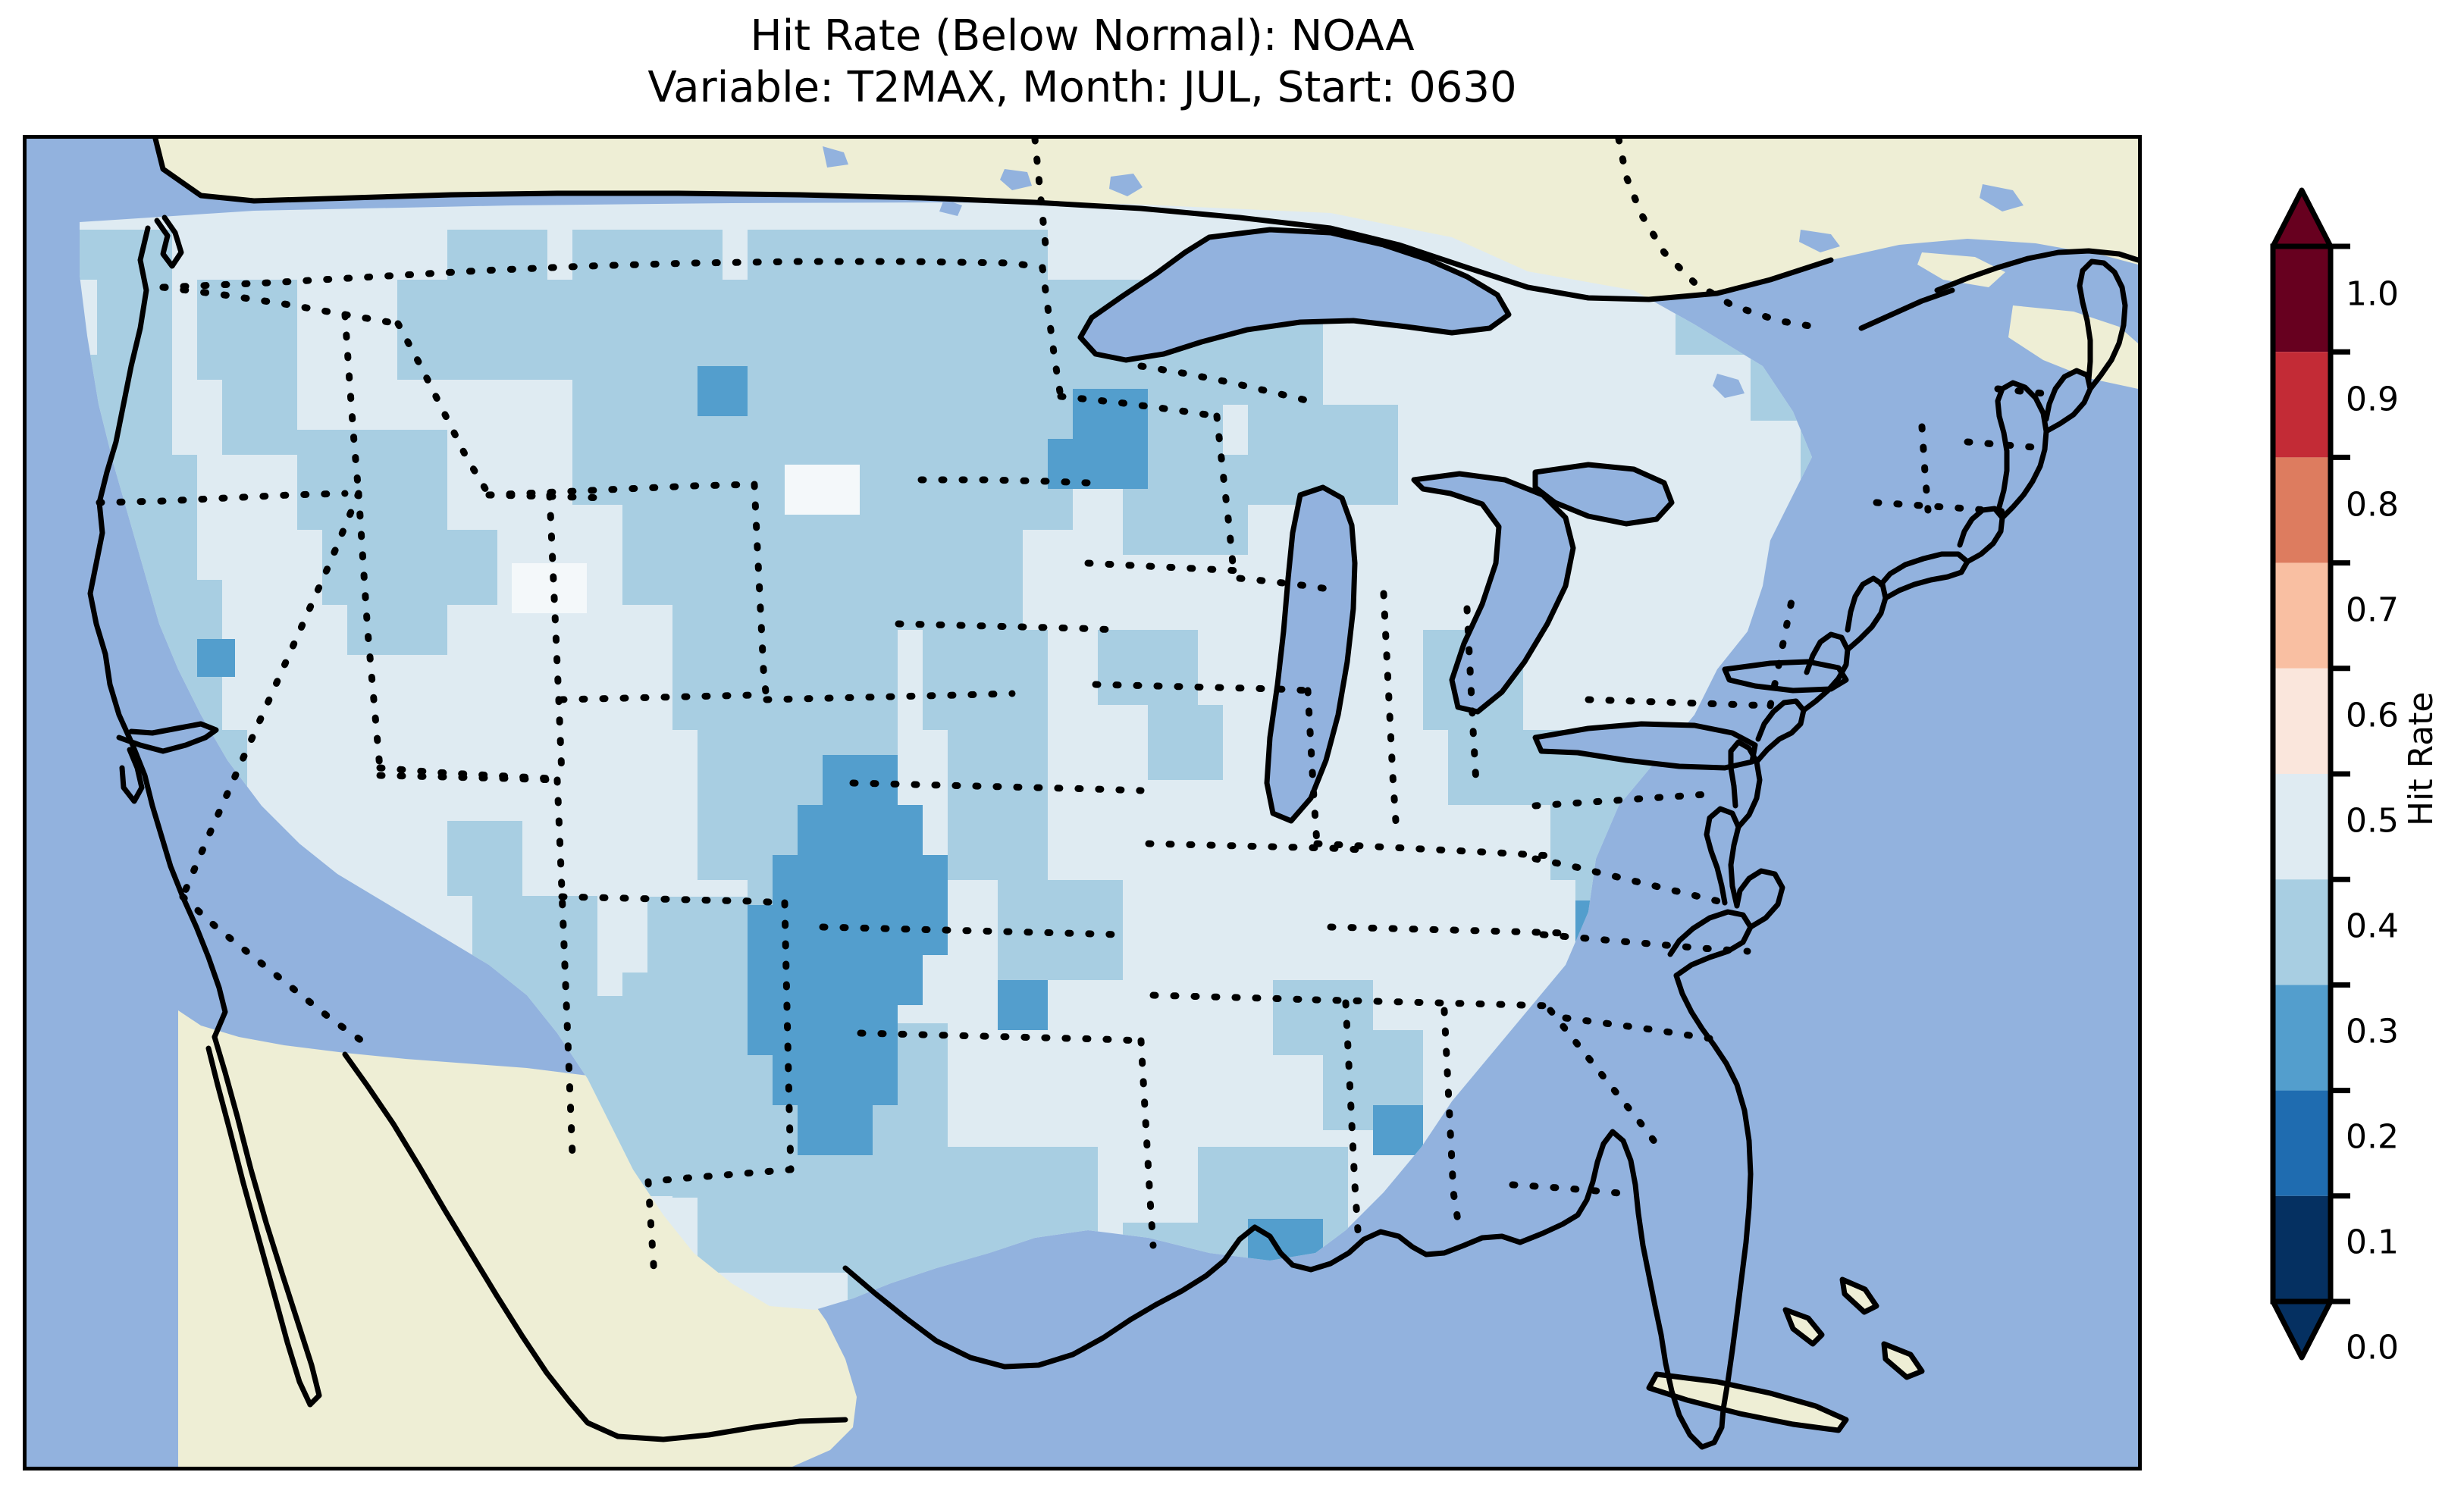 The image size is (2464, 1494). What do you see at coordinates (2372, 294) in the screenshot?
I see `colorbar-tick-1.0: 1.0` at bounding box center [2372, 294].